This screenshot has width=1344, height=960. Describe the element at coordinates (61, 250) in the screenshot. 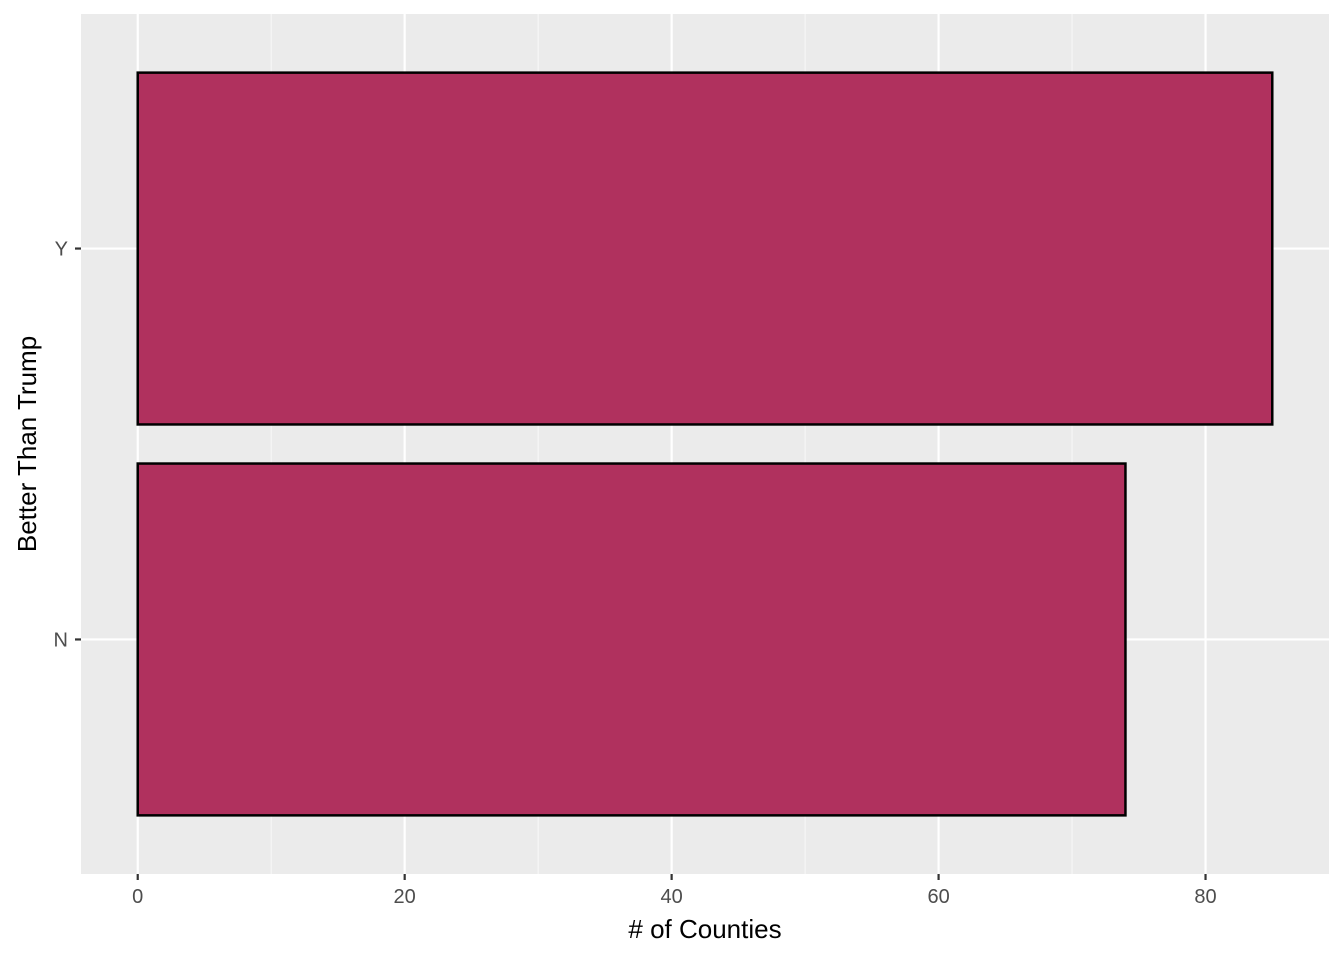

I see `y-tick-label: Y` at that location.